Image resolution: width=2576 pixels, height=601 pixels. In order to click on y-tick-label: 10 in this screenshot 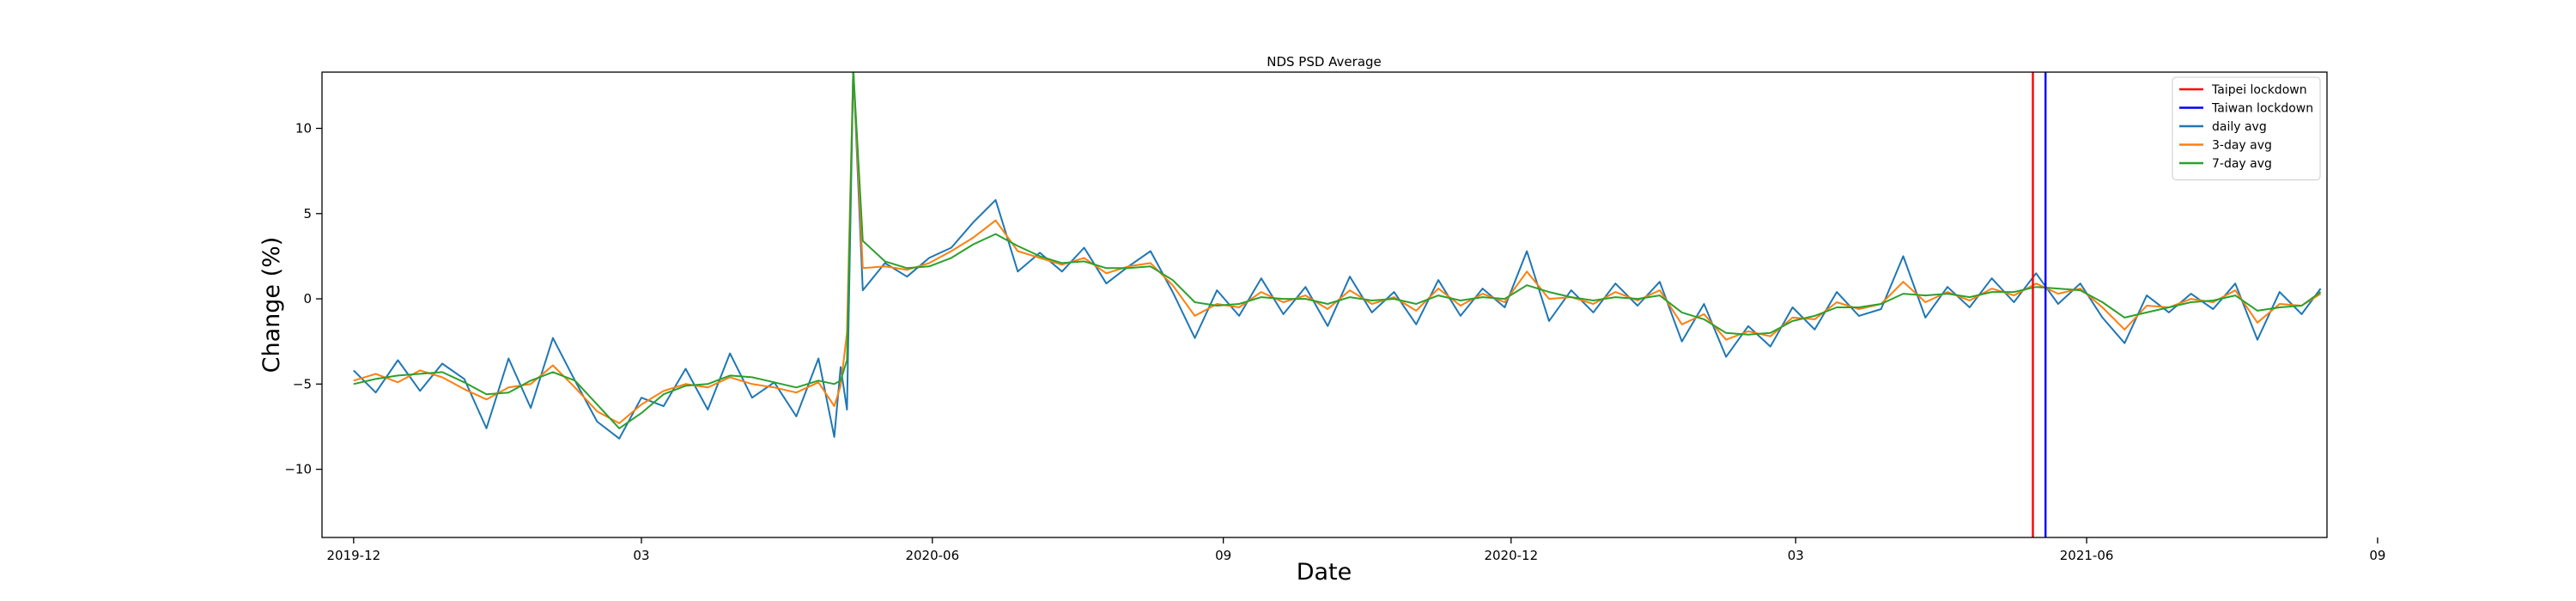, I will do `click(303, 129)`.